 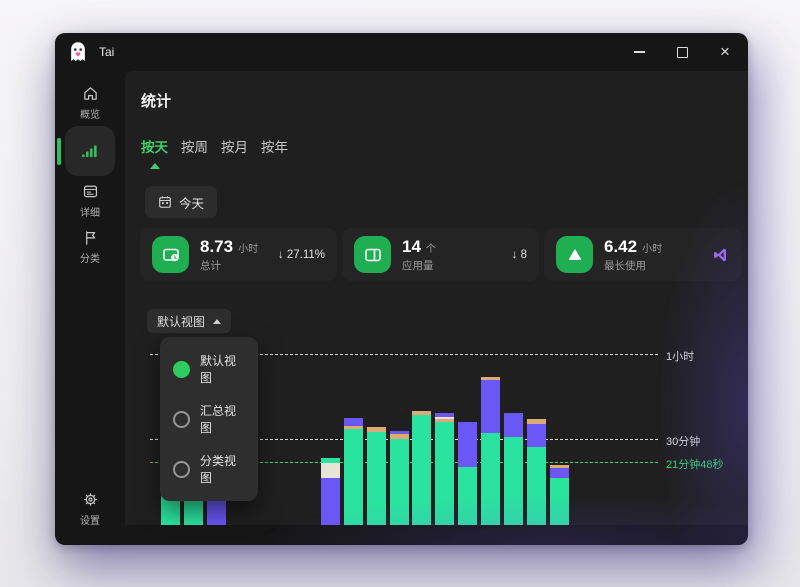 I want to click on stat-card-longest-use: 6.42 小时 最长使用, so click(x=642, y=254).